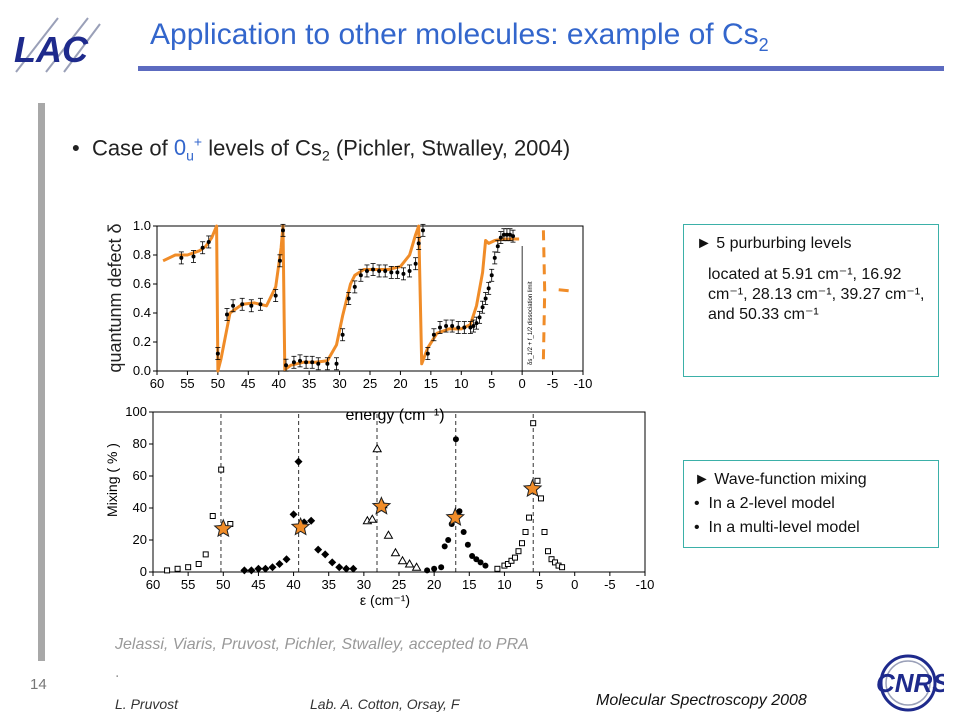 The width and height of the screenshot is (960, 720). I want to click on y-tick-label: 0, so click(143, 571).